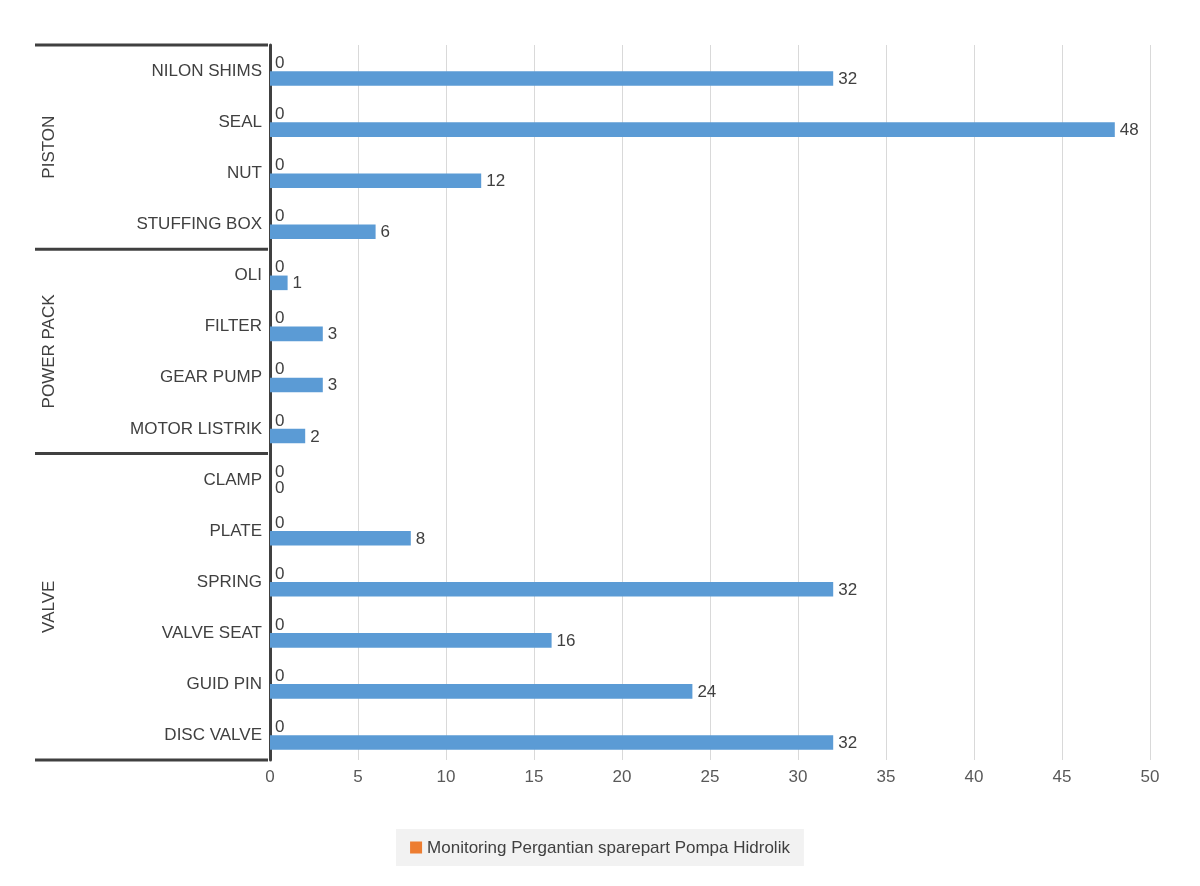  I want to click on y-tick-label: SEAL, so click(240, 122).